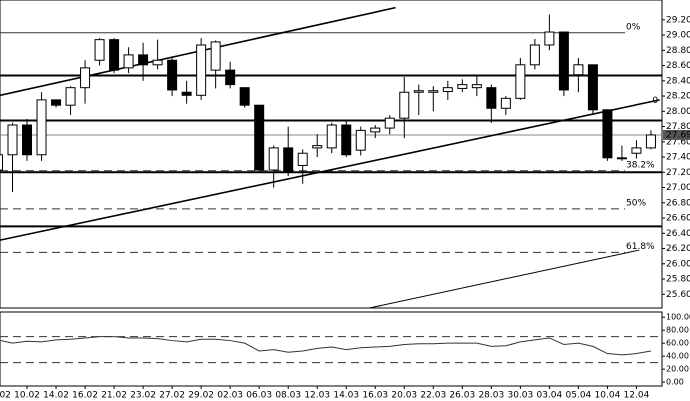  I want to click on x-tick-label: 03.04, so click(549, 396).